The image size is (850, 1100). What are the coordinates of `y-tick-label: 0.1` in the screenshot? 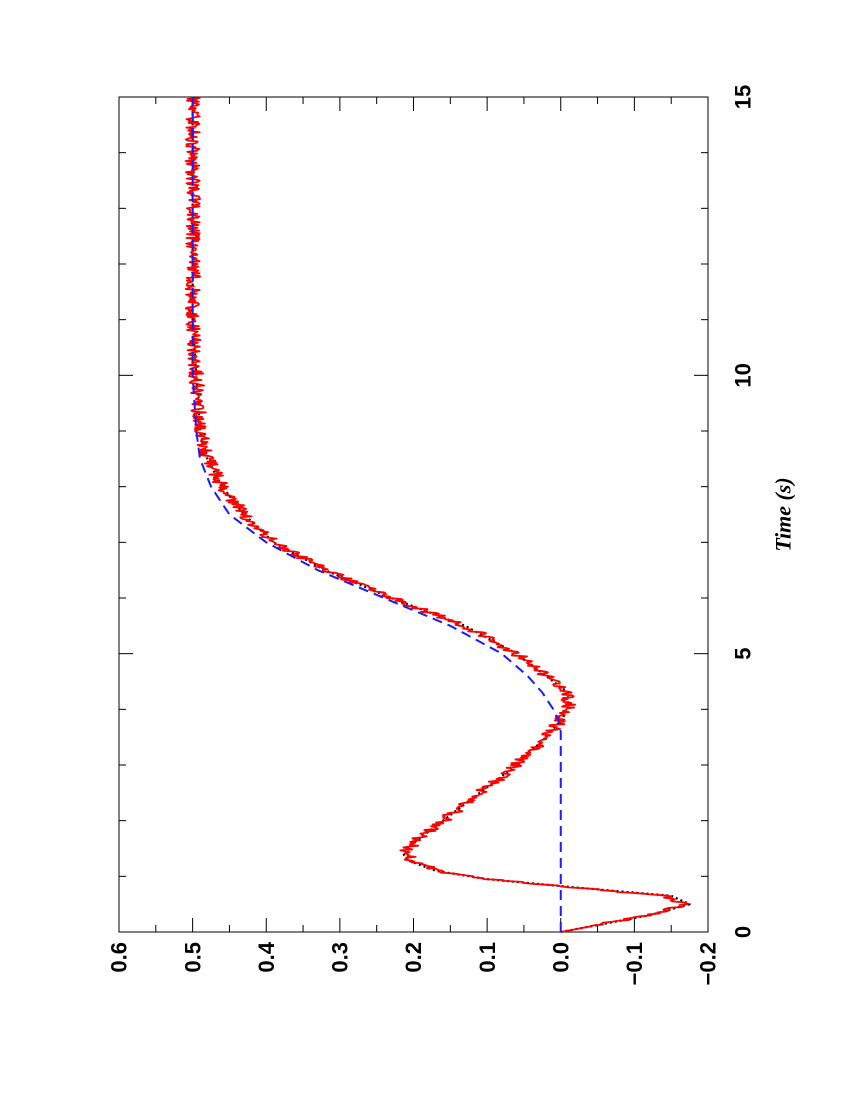 It's located at (487, 957).